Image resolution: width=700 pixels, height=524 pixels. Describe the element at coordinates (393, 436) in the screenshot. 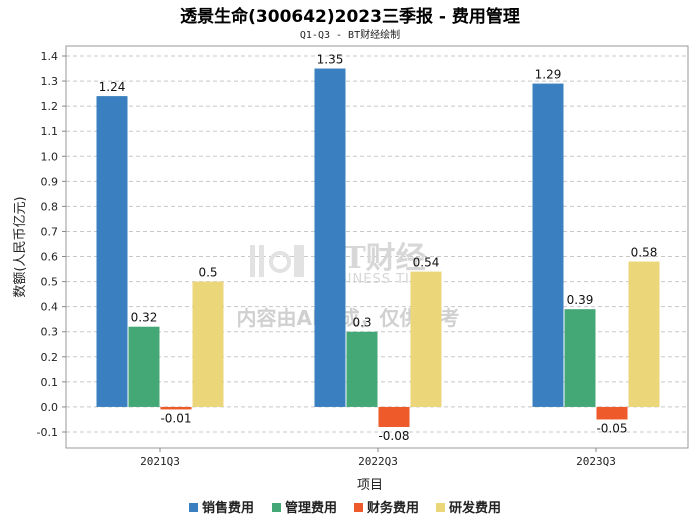

I see `data-label: -0.08` at that location.